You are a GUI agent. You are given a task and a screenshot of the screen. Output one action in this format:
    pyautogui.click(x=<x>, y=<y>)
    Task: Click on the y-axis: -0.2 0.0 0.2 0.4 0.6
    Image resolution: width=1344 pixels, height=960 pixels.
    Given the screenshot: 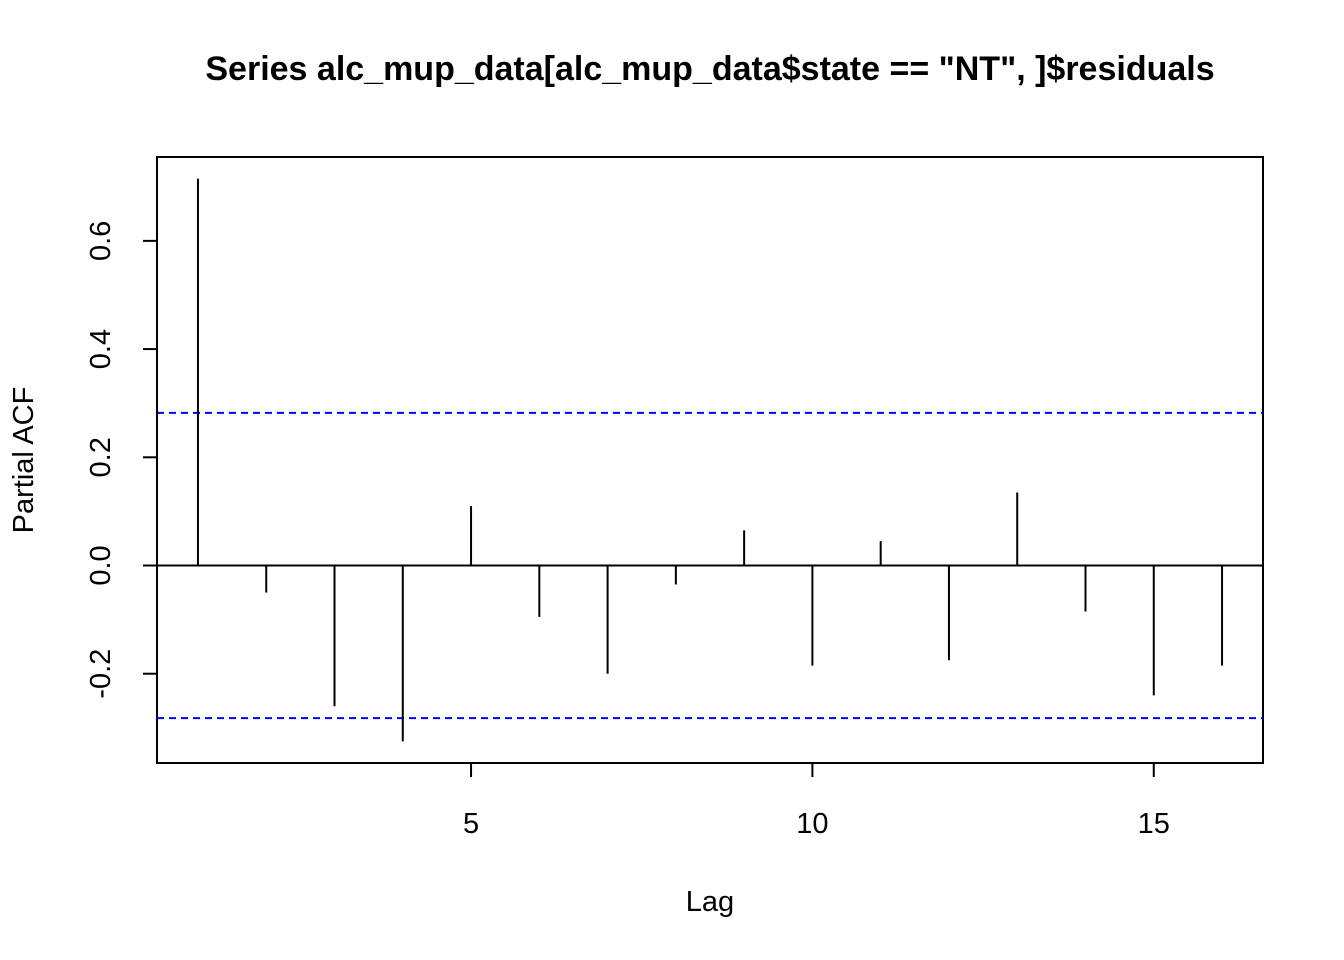 What is the action you would take?
    pyautogui.click(x=121, y=460)
    